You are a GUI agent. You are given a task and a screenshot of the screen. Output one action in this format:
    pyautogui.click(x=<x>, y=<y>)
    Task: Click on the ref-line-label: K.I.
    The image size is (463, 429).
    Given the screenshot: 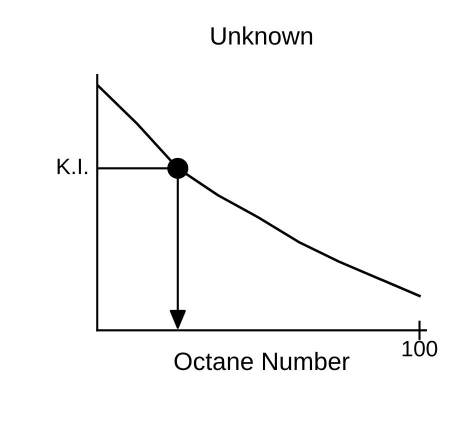 What is the action you would take?
    pyautogui.click(x=73, y=166)
    